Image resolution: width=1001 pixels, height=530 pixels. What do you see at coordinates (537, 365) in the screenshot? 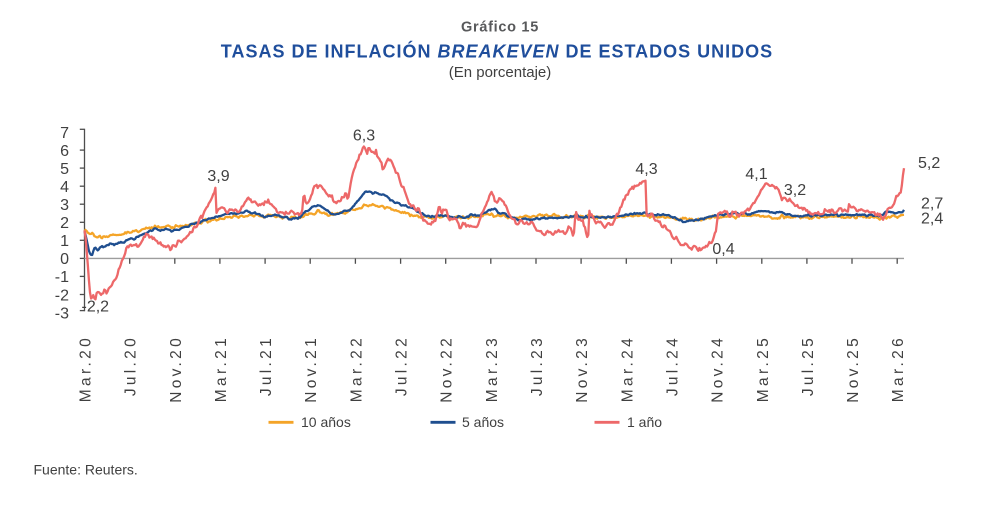
I see `svg-text: Jul.23` at bounding box center [537, 365].